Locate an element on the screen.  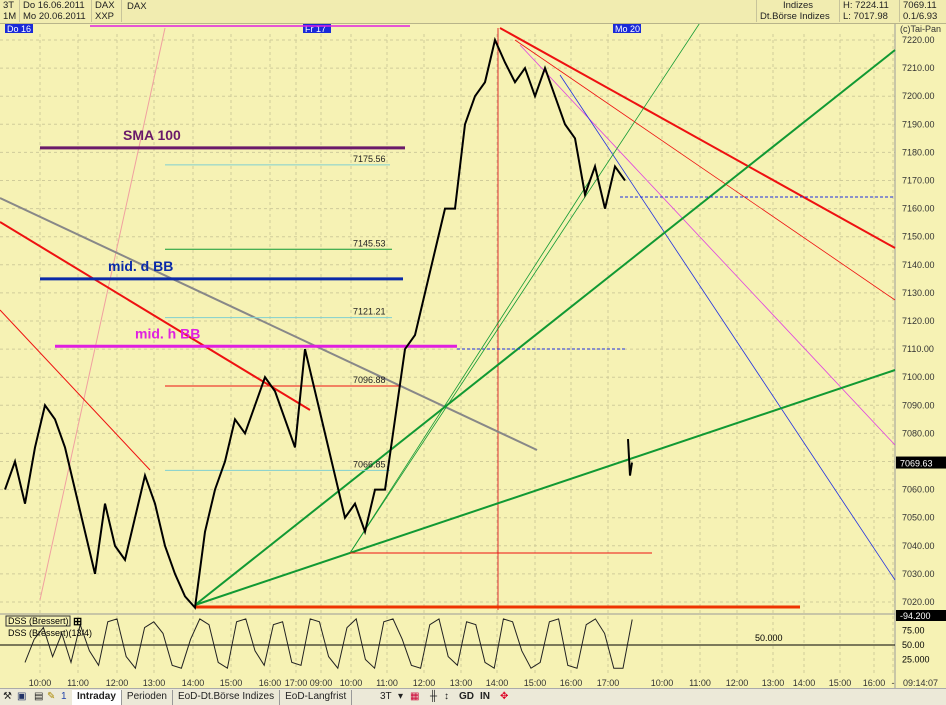
colors-icon: ✥ is located at coordinates (504, 696).